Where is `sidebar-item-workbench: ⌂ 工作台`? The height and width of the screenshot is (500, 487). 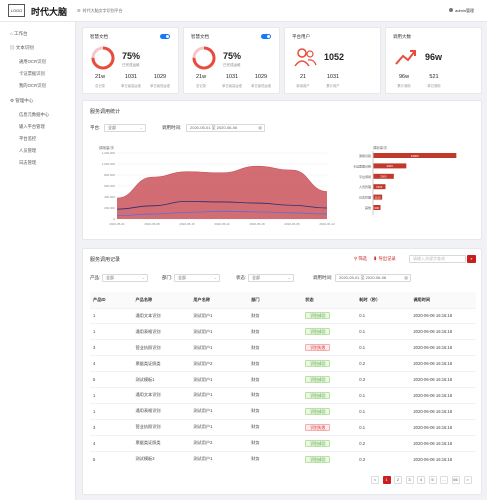 sidebar-item-workbench: ⌂ 工作台 is located at coordinates (18, 34).